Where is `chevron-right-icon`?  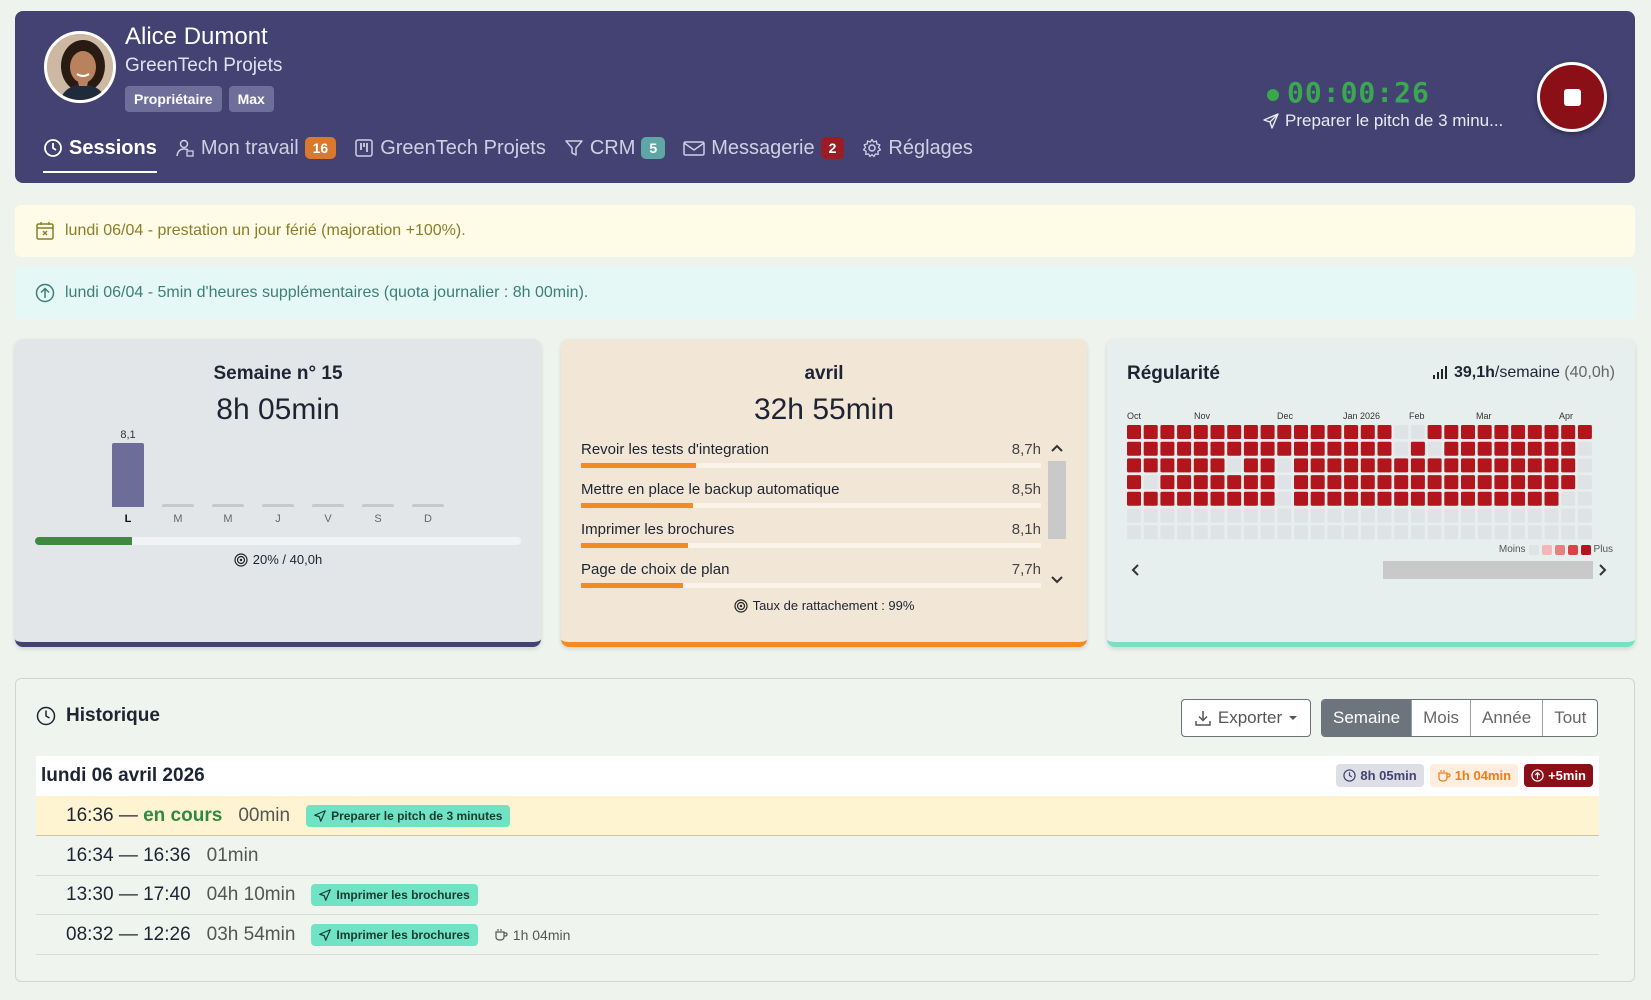
chevron-right-icon is located at coordinates (1602, 570).